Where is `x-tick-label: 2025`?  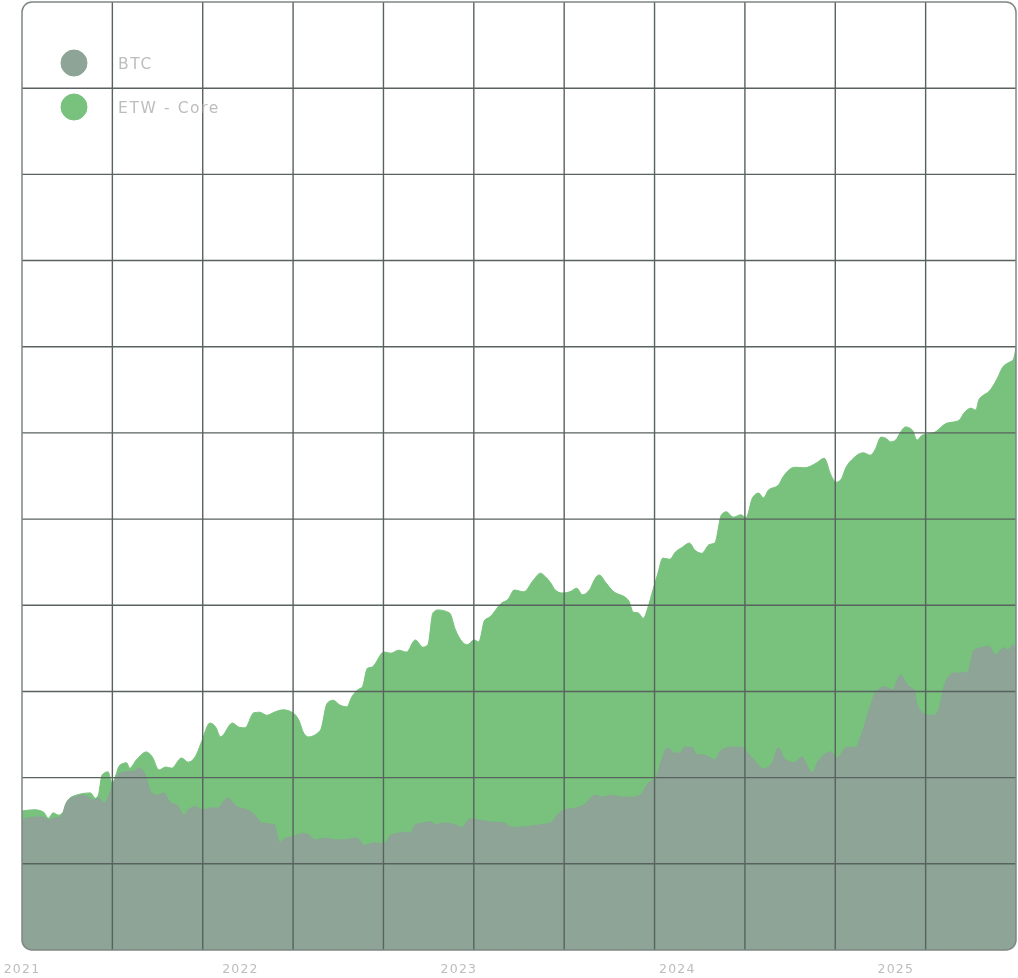 x-tick-label: 2025 is located at coordinates (896, 968).